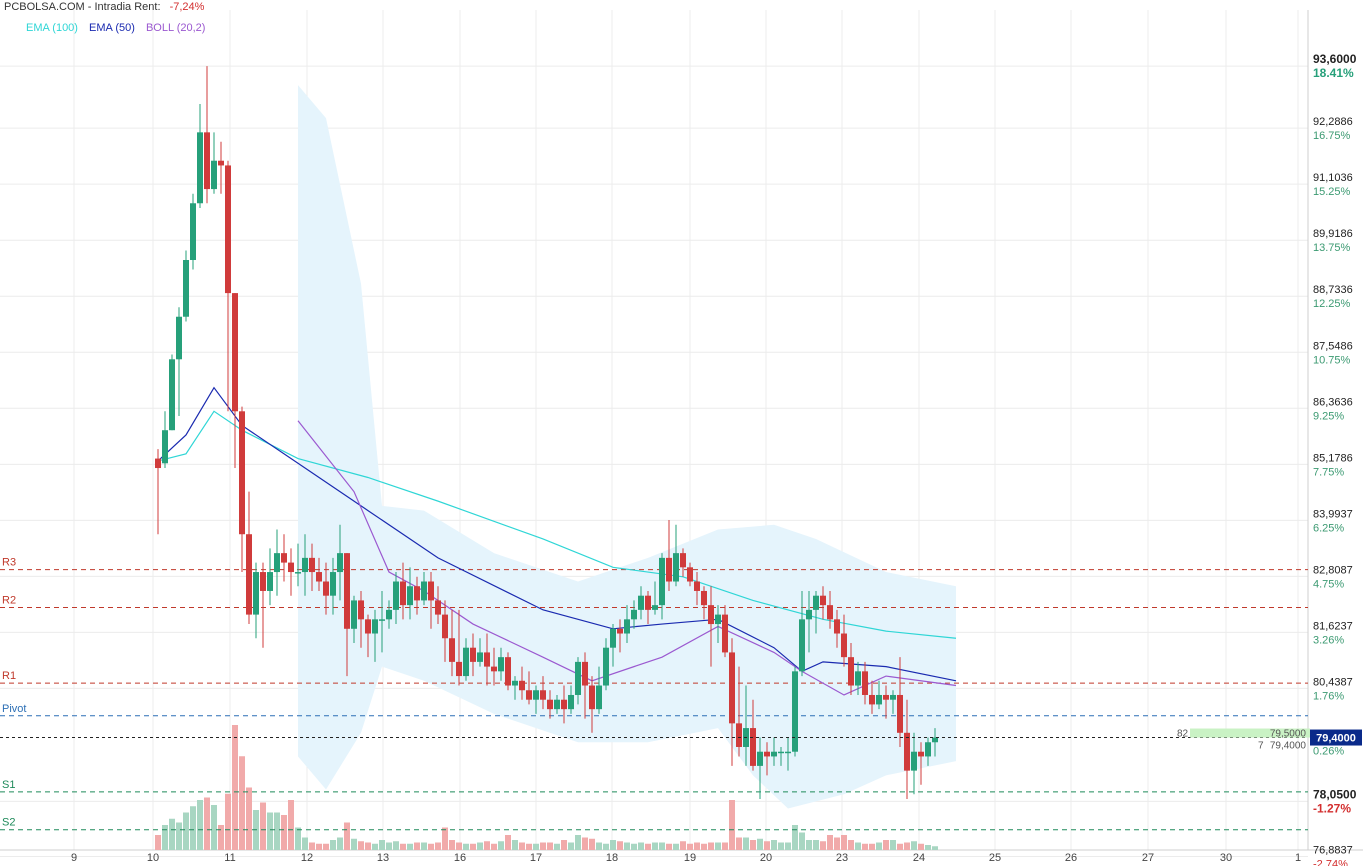 This screenshot has height=866, width=1363. I want to click on pct-tick-9: 4.75%, so click(1328, 584).